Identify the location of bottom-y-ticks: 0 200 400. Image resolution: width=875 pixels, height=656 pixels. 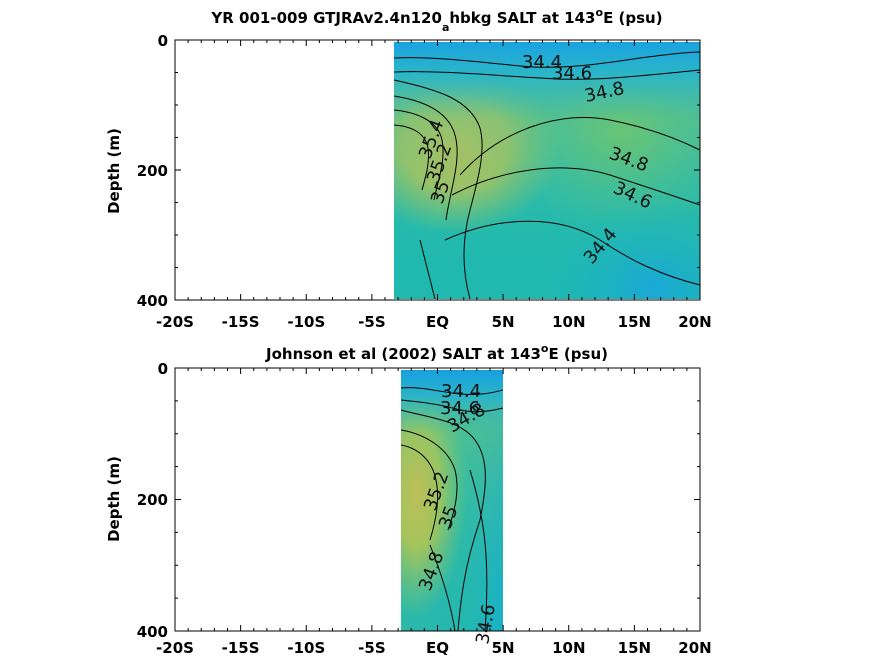
(152, 500).